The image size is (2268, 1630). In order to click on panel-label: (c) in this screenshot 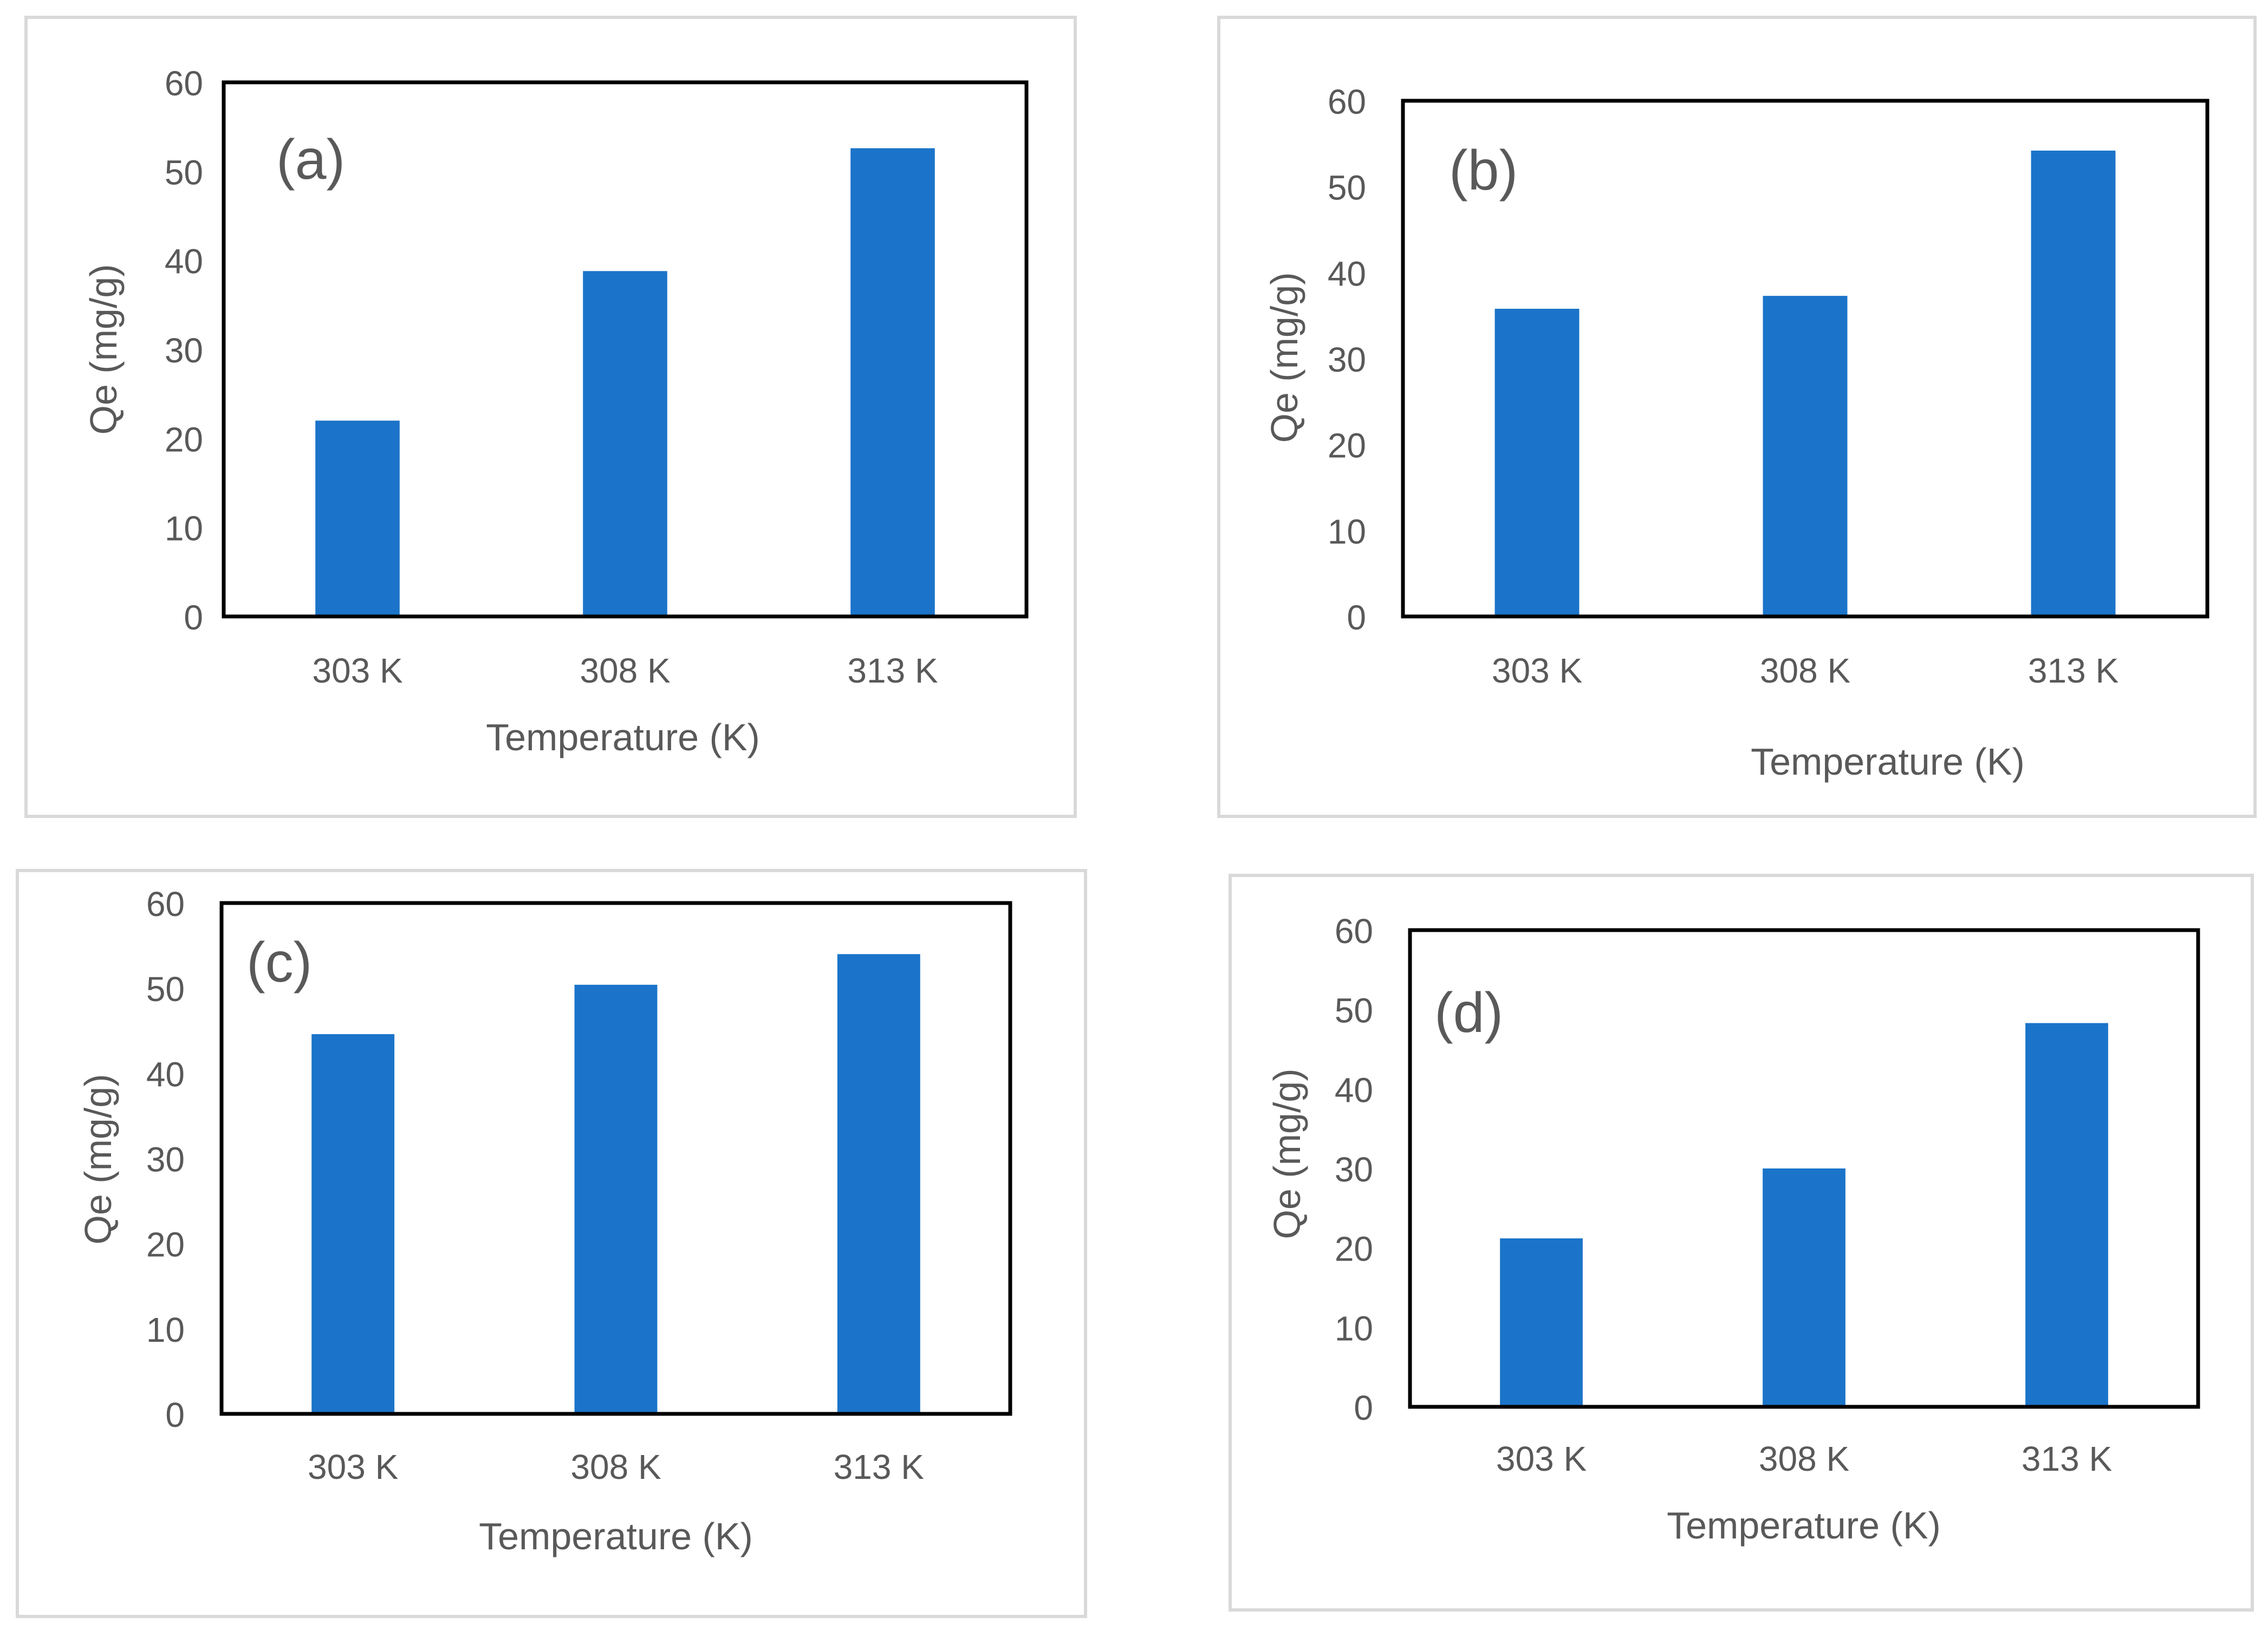, I will do `click(279, 962)`.